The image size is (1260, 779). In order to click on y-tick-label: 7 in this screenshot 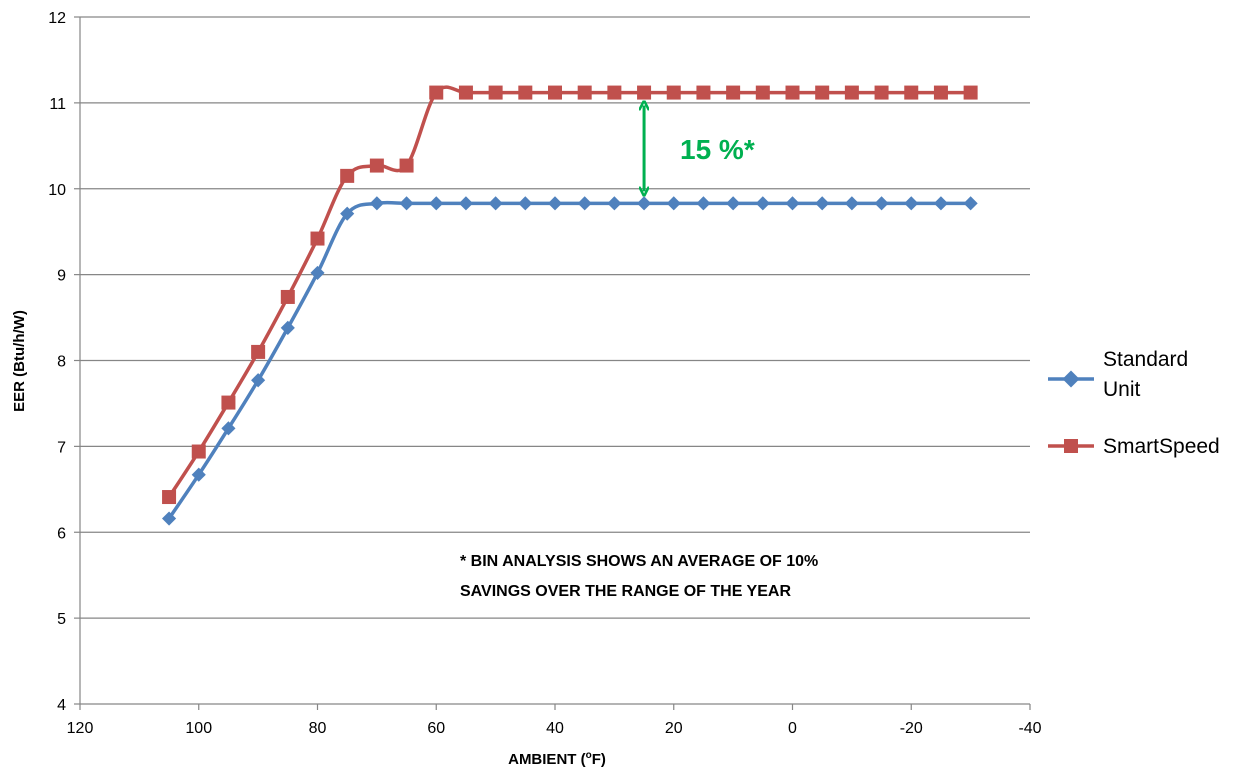, I will do `click(61, 447)`.